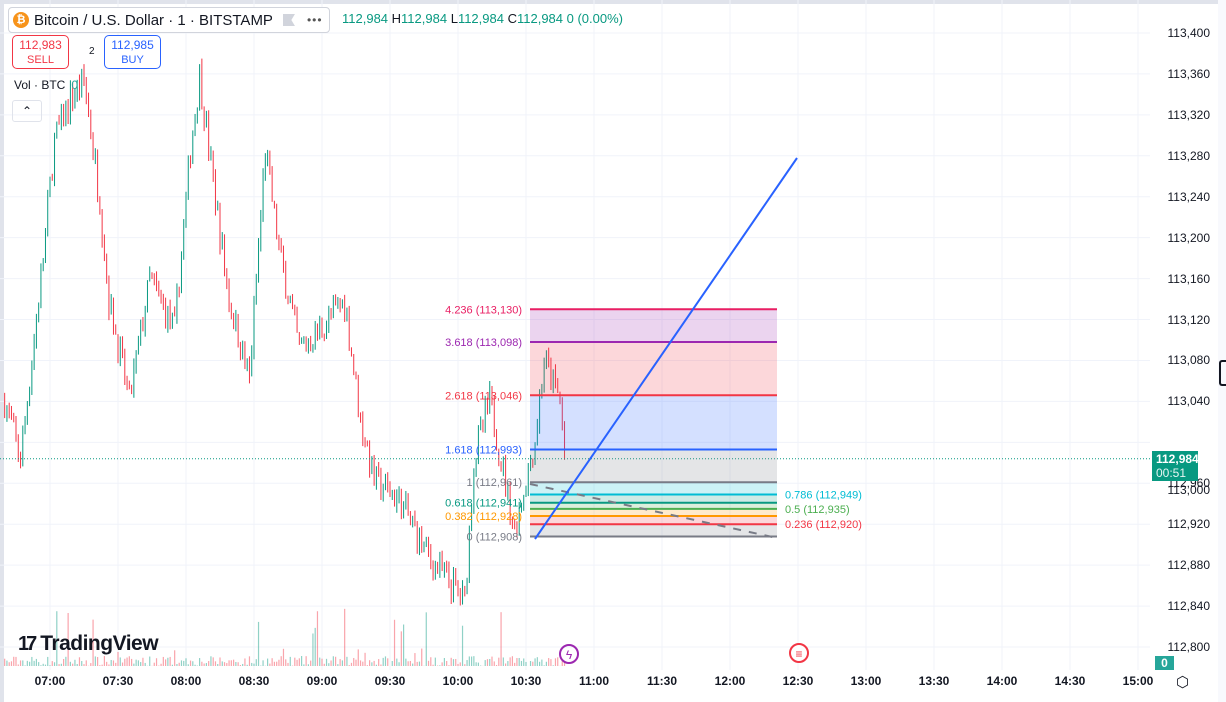  What do you see at coordinates (1189, 33) in the screenshot?
I see `price-tick-label: 113,400` at bounding box center [1189, 33].